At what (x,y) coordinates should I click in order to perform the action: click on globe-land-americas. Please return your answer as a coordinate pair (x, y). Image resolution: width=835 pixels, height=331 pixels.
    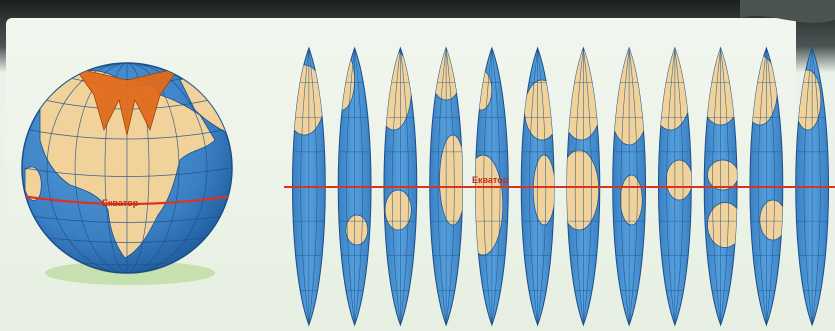
    Looking at the image, I should click on (33, 183).